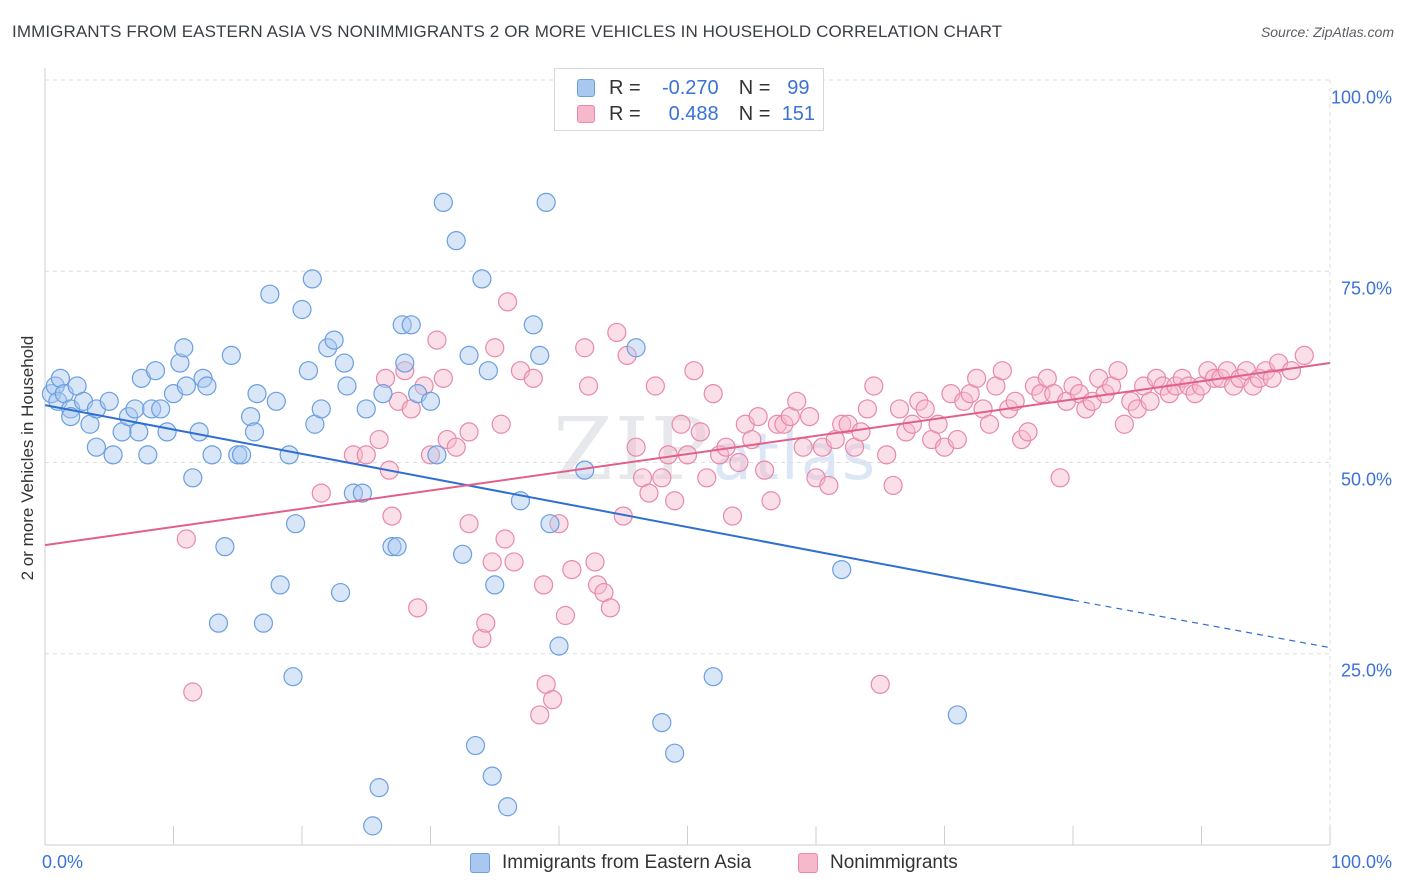  Describe the element at coordinates (1366, 670) in the screenshot. I see `y-tick-label-25: 25.0%` at that location.